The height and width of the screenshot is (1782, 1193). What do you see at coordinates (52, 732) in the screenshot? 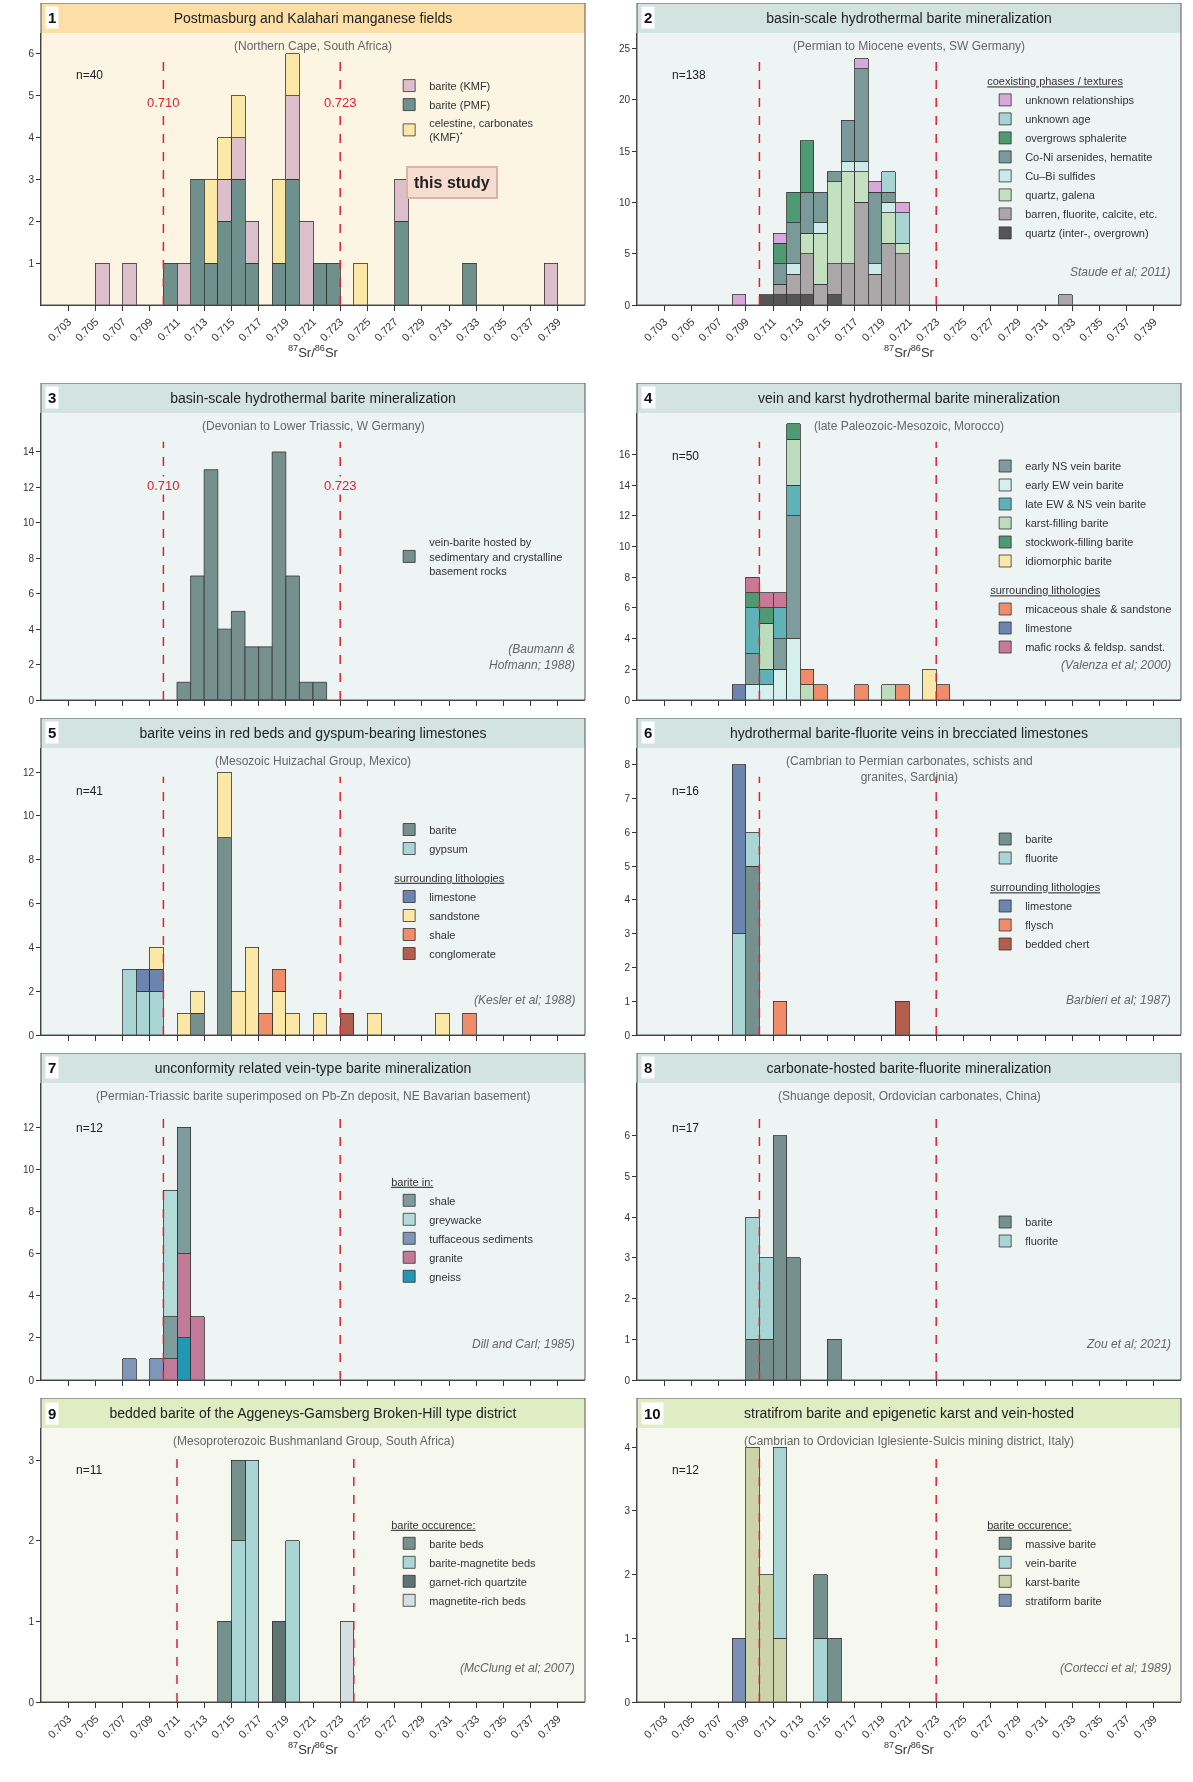
I see `text: 5` at bounding box center [52, 732].